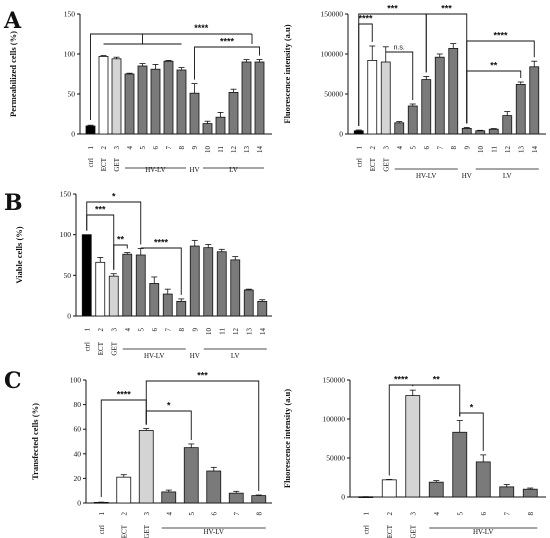 The width and height of the screenshot is (550, 538). Describe the element at coordinates (68, 275) in the screenshot. I see `y-tick-label: 50` at that location.